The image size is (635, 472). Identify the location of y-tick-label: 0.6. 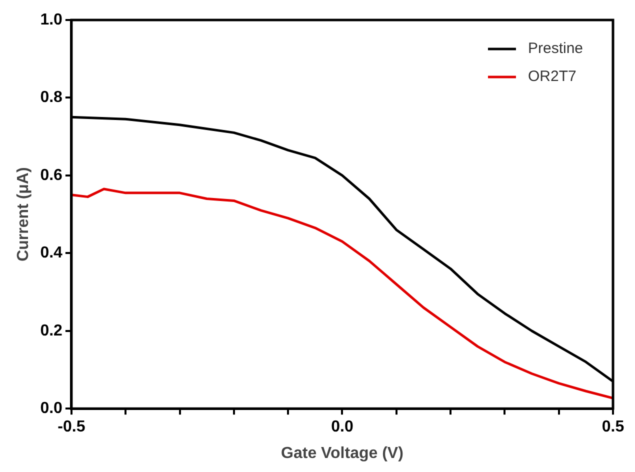
(51, 175).